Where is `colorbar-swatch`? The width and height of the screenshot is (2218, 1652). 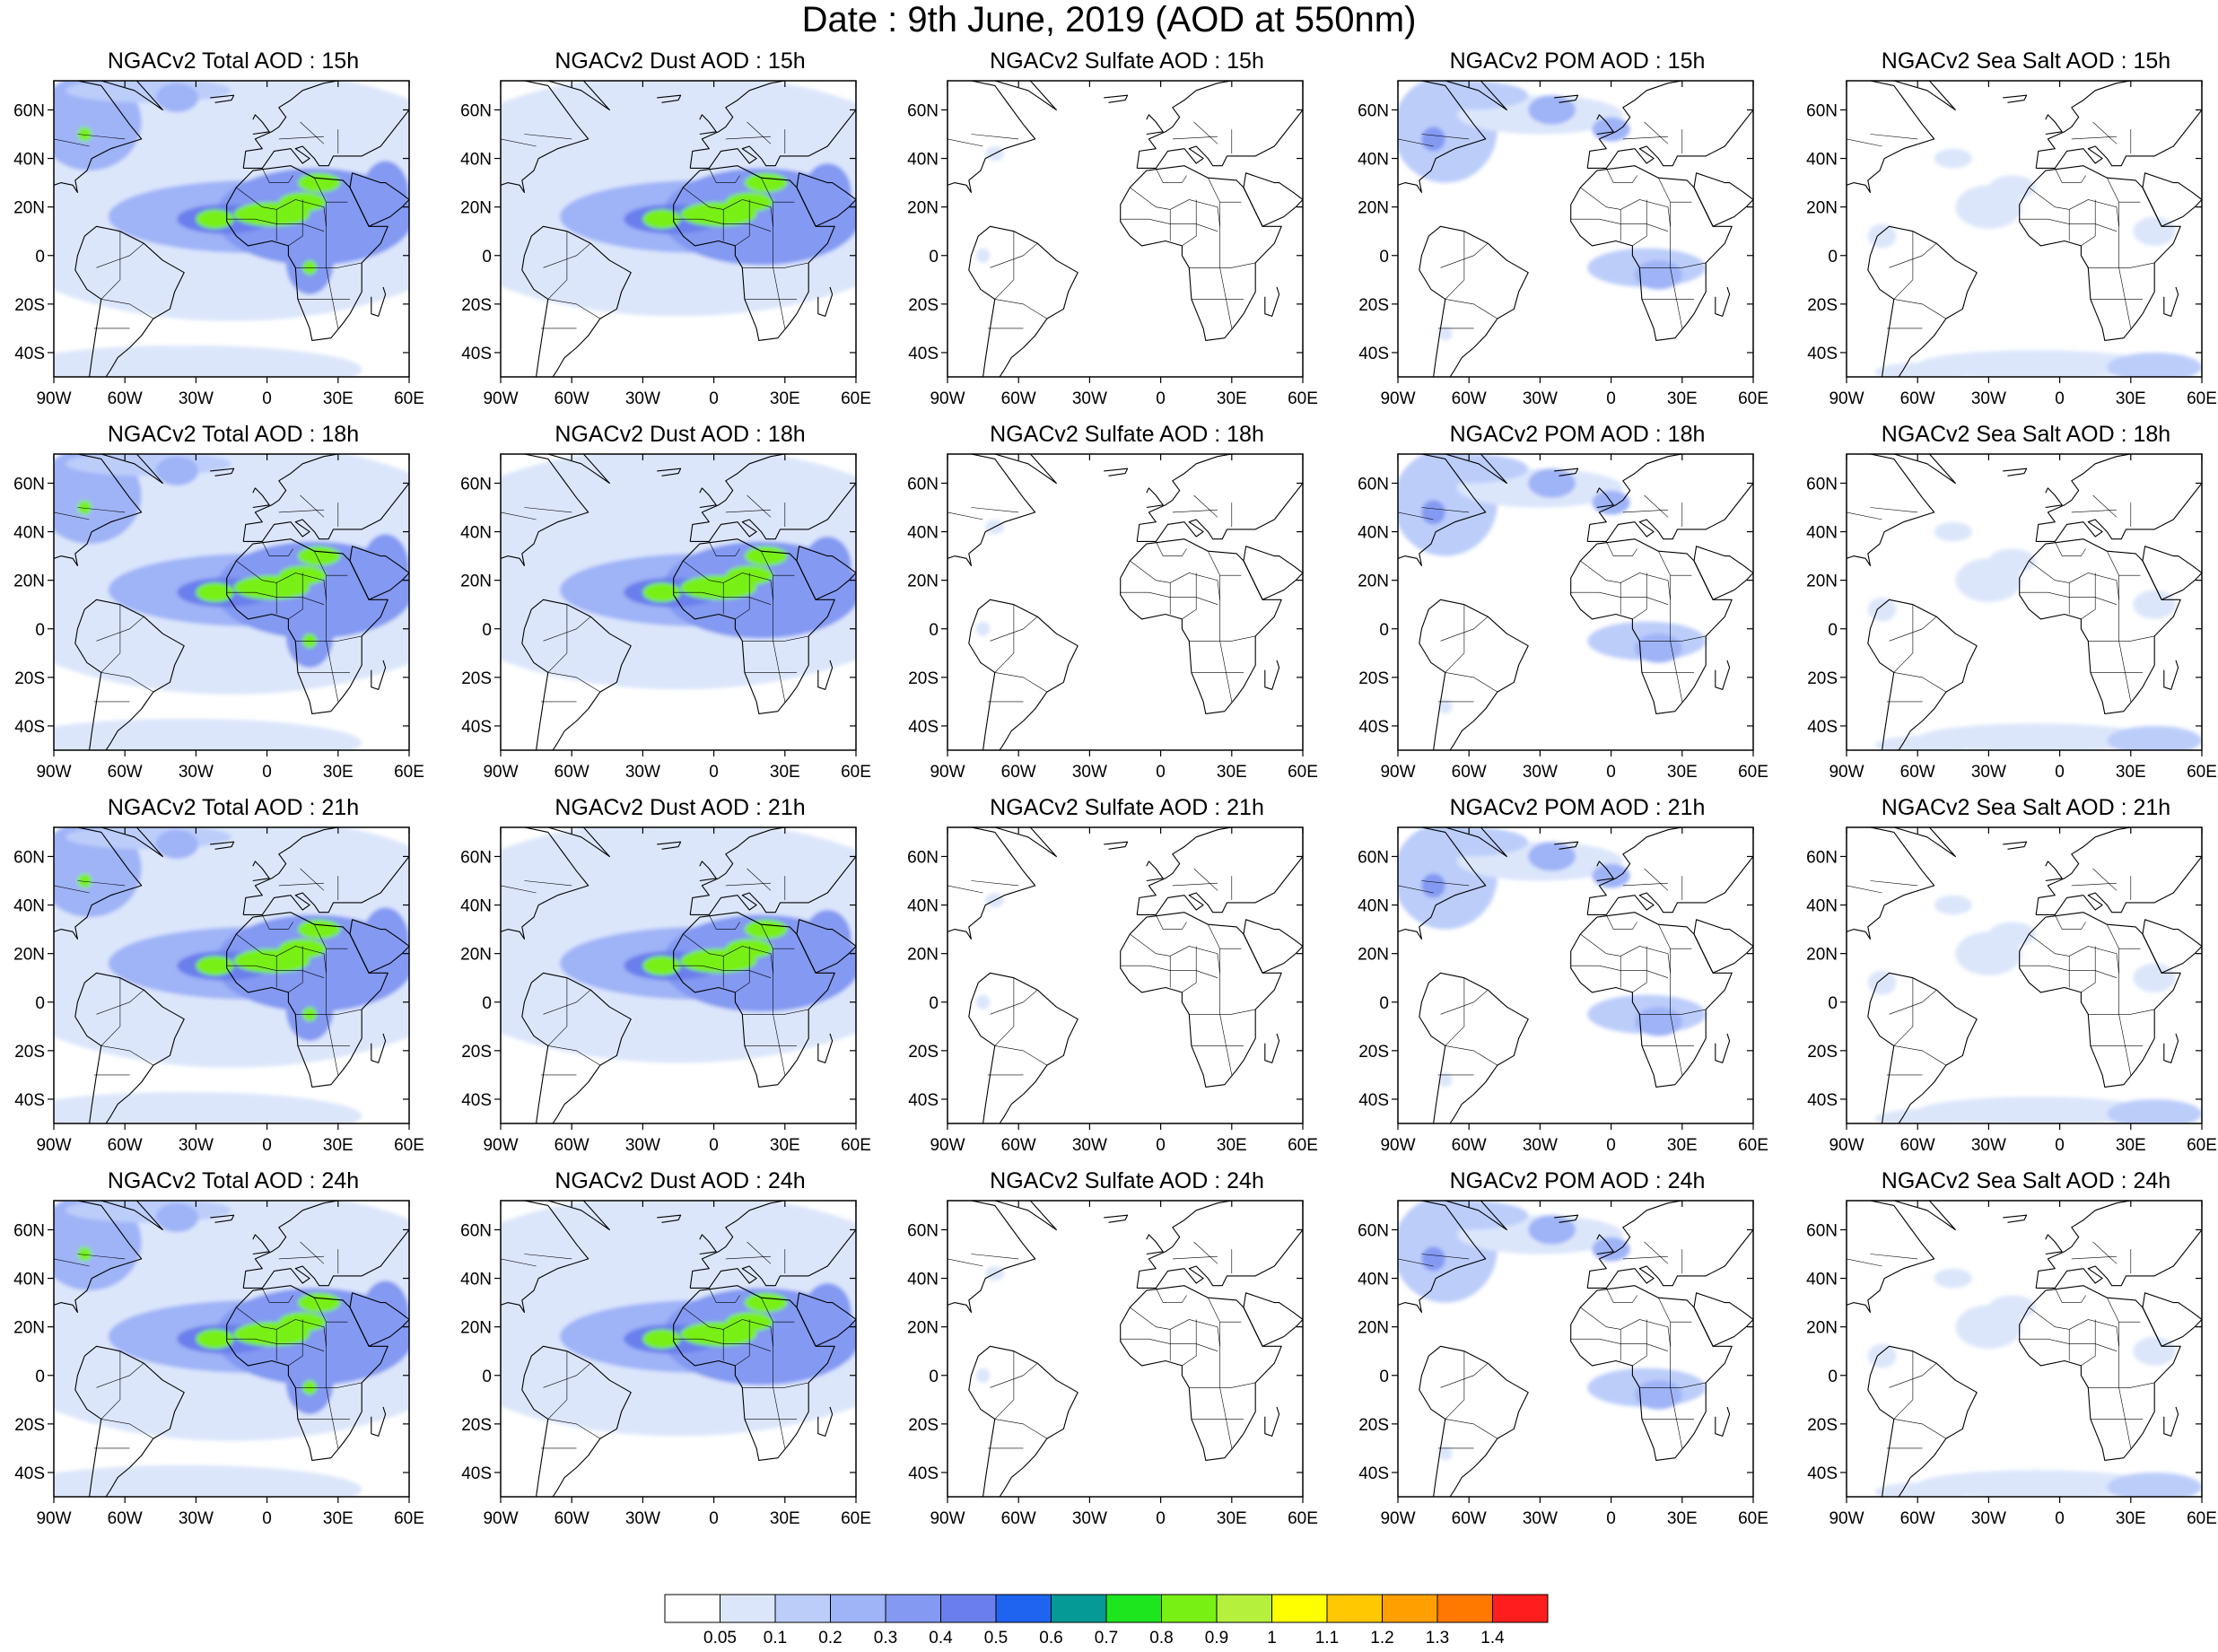 colorbar-swatch is located at coordinates (968, 1608).